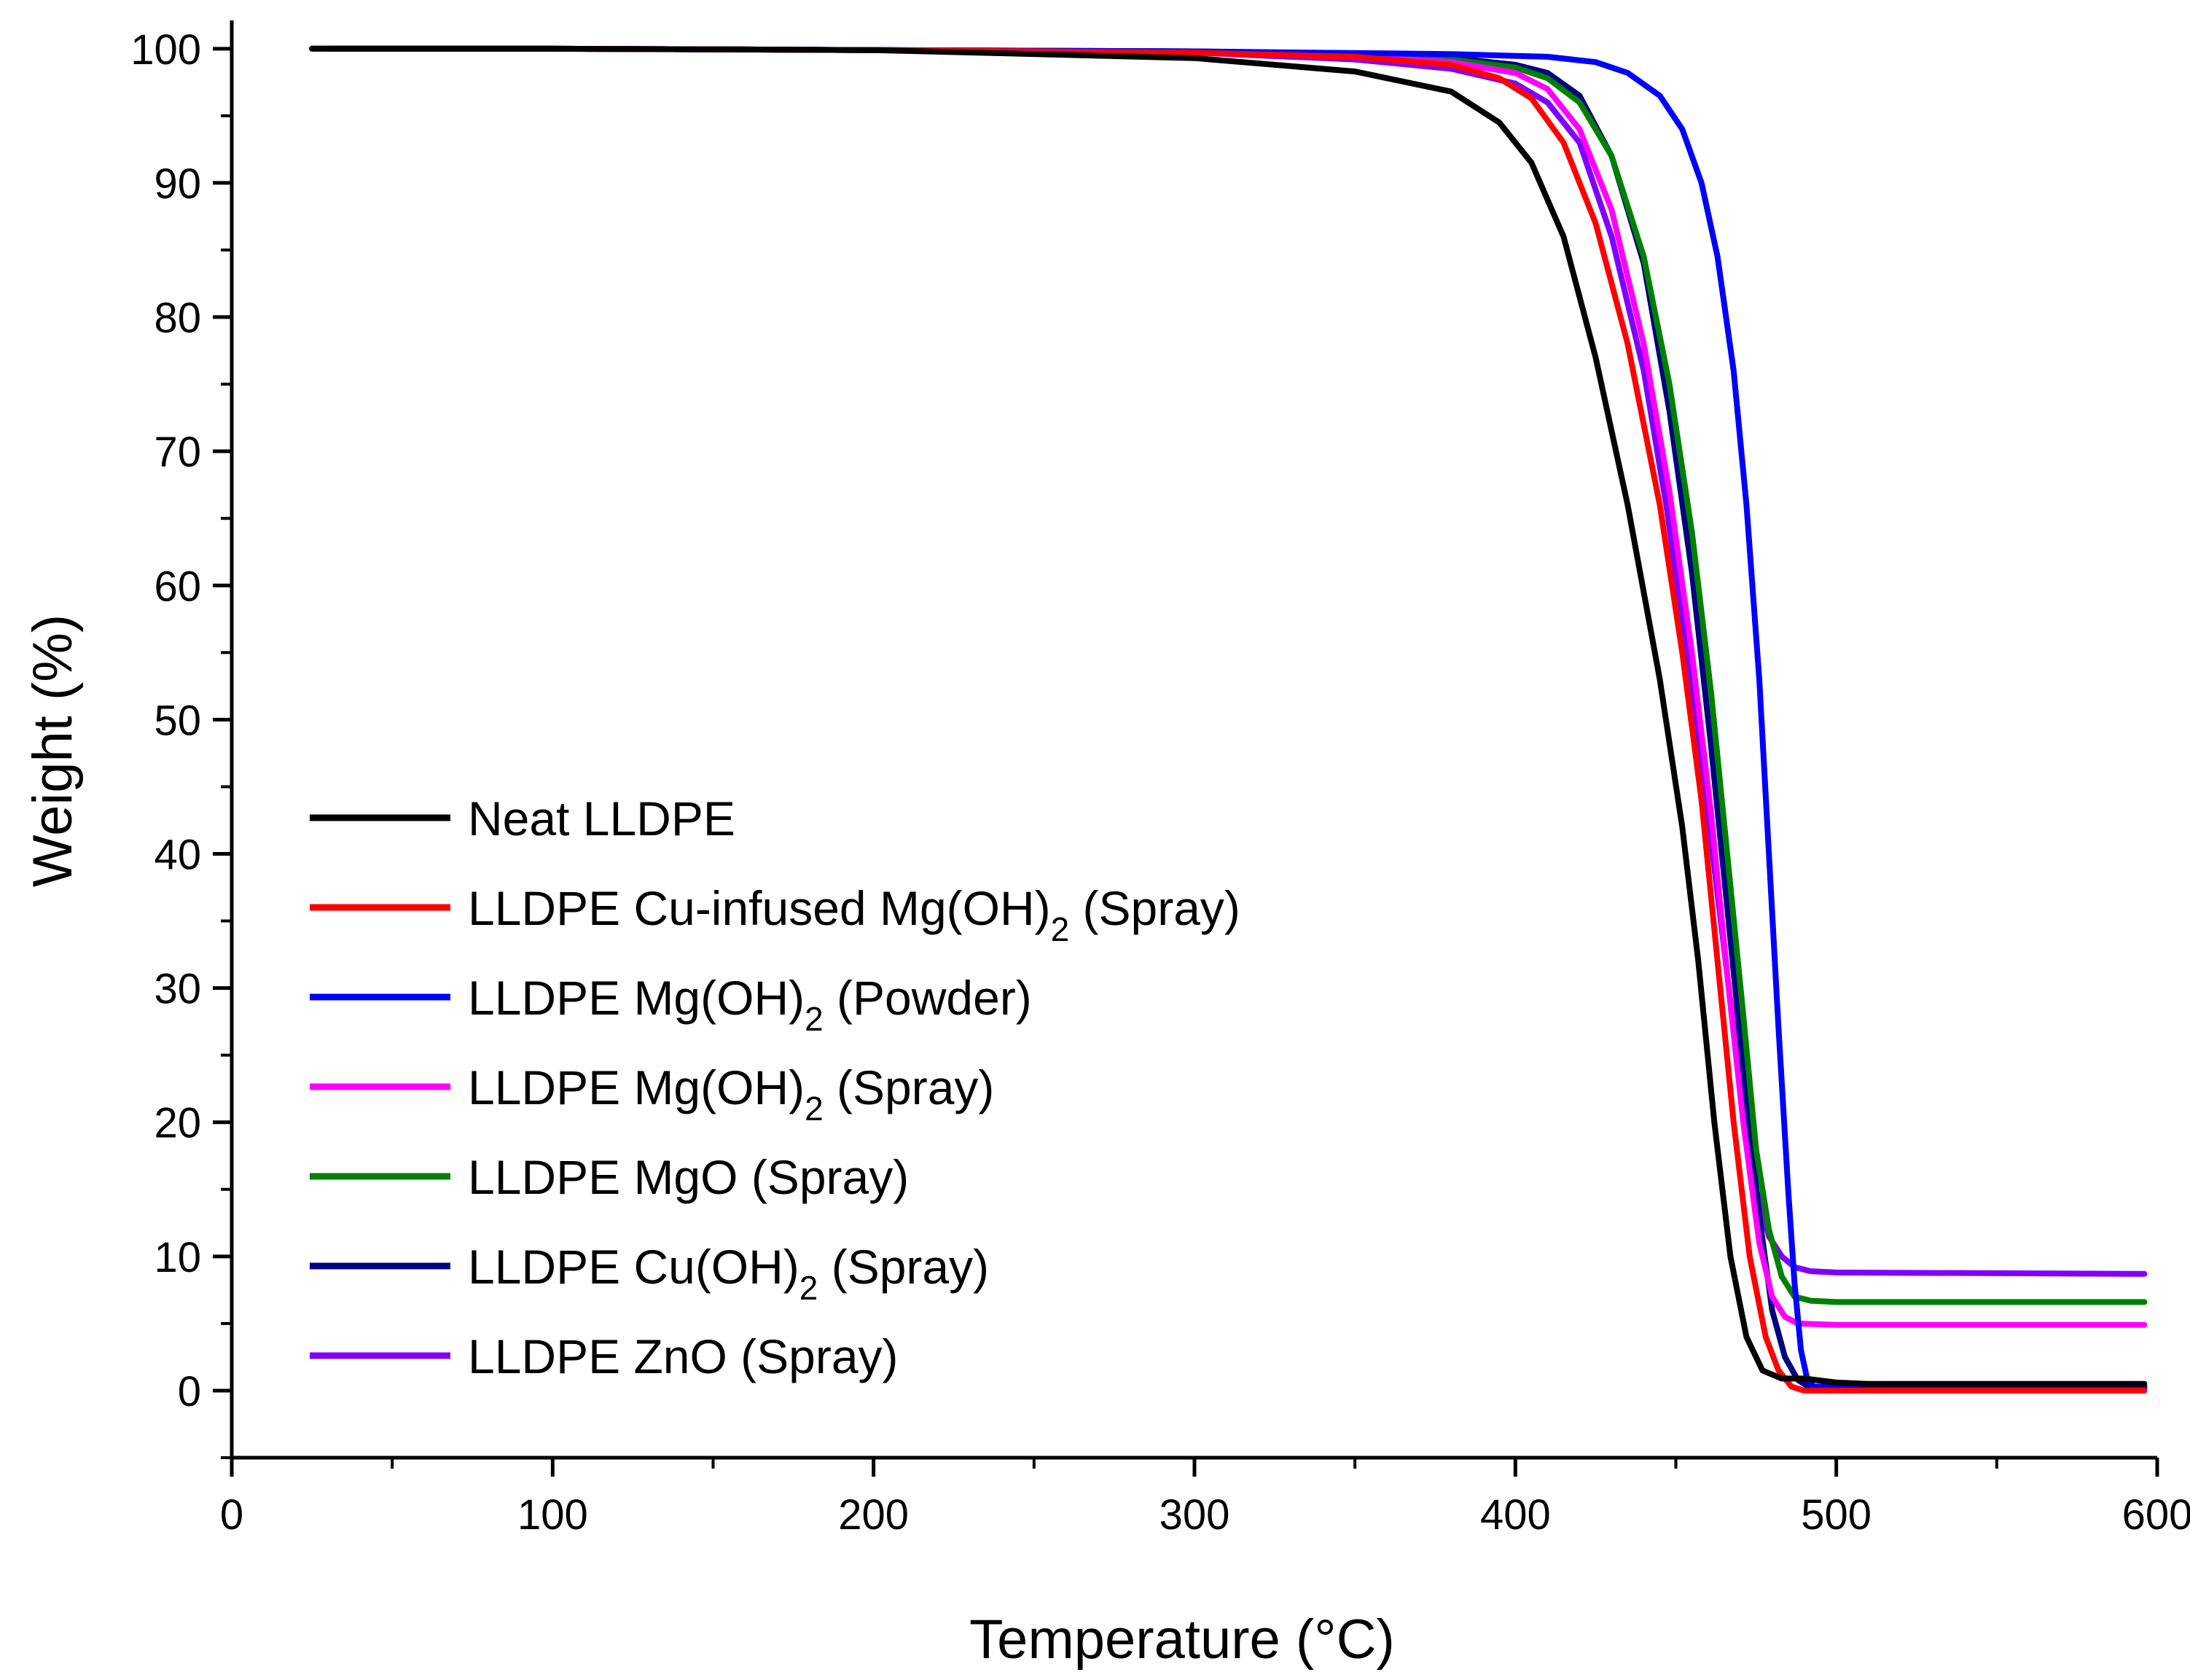  I want to click on x-tick-label: 0, so click(231, 1515).